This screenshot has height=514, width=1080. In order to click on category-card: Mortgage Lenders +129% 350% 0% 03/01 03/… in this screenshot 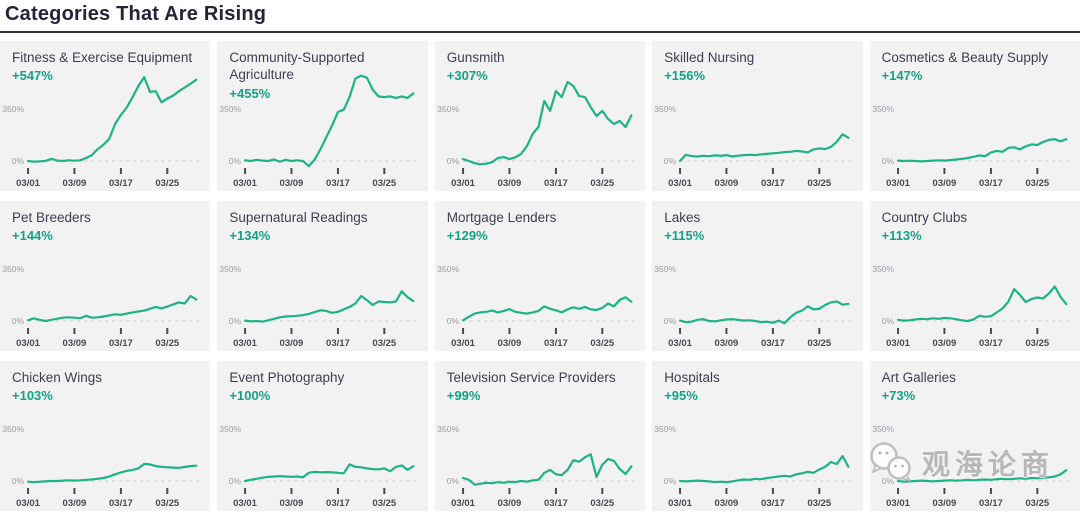, I will do `click(540, 276)`.